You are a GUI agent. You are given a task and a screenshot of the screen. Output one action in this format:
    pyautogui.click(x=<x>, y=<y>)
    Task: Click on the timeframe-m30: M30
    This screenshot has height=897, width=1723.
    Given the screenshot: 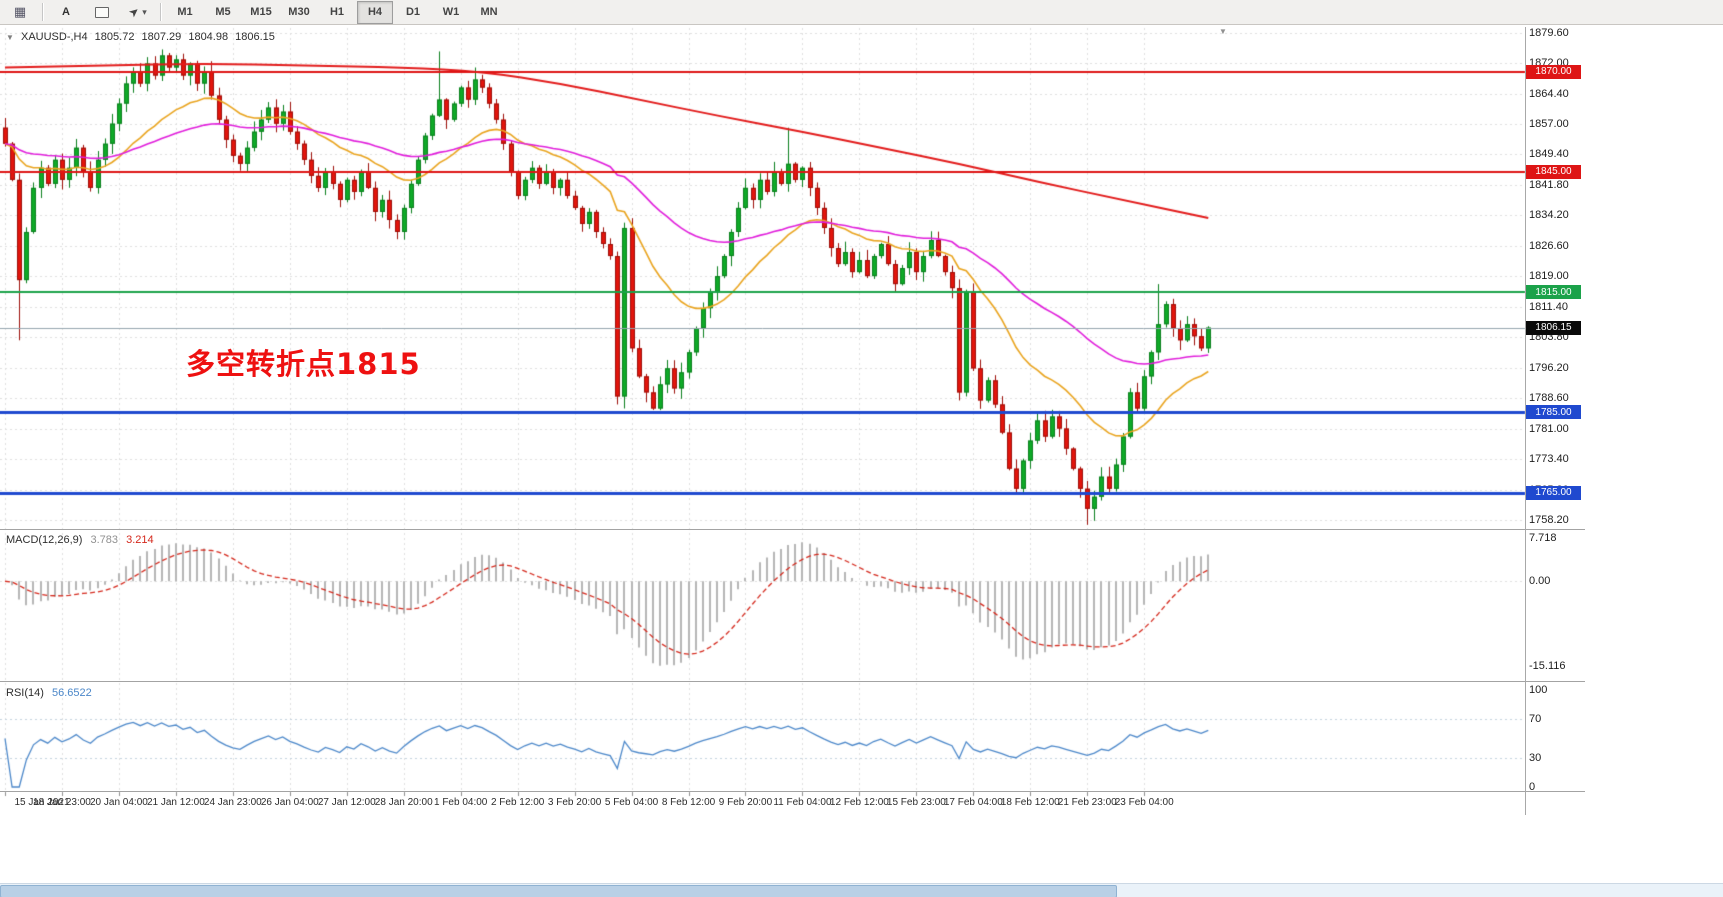 What is the action you would take?
    pyautogui.click(x=299, y=12)
    